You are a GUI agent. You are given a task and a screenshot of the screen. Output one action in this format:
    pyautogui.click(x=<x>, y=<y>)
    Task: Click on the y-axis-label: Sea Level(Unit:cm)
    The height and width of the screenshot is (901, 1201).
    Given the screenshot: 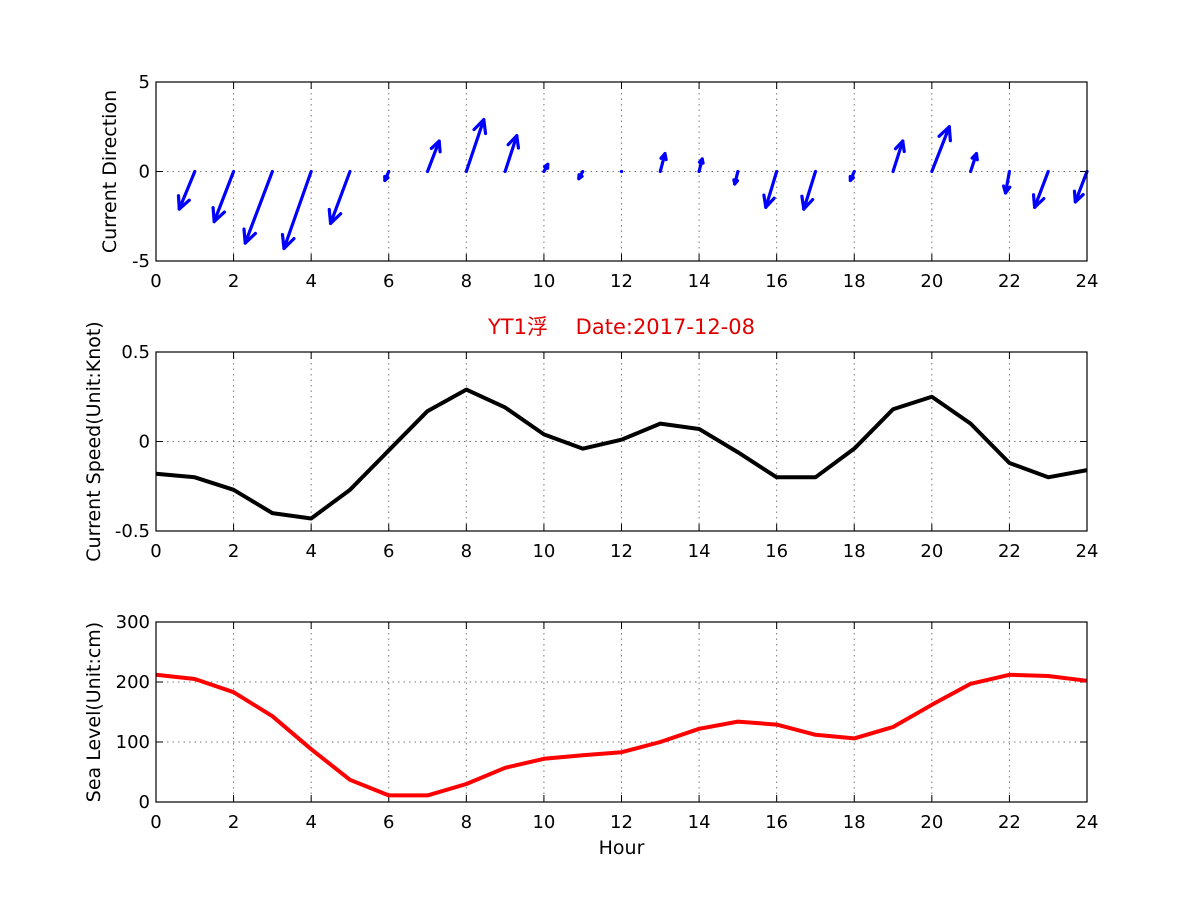 What is the action you would take?
    pyautogui.click(x=94, y=712)
    